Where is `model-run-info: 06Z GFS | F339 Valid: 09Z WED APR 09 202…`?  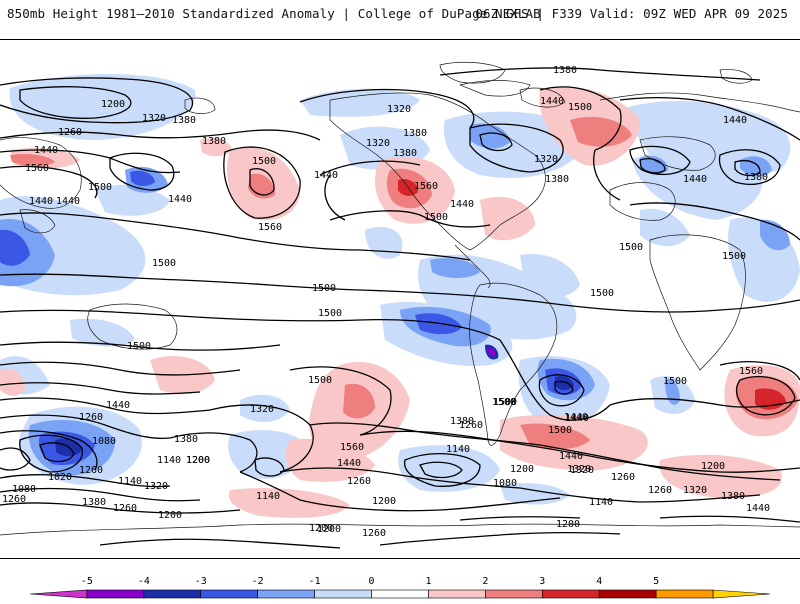
model-run-info: 06Z GFS | F339 Valid: 09Z WED APR 09 202… is located at coordinates (631, 13).